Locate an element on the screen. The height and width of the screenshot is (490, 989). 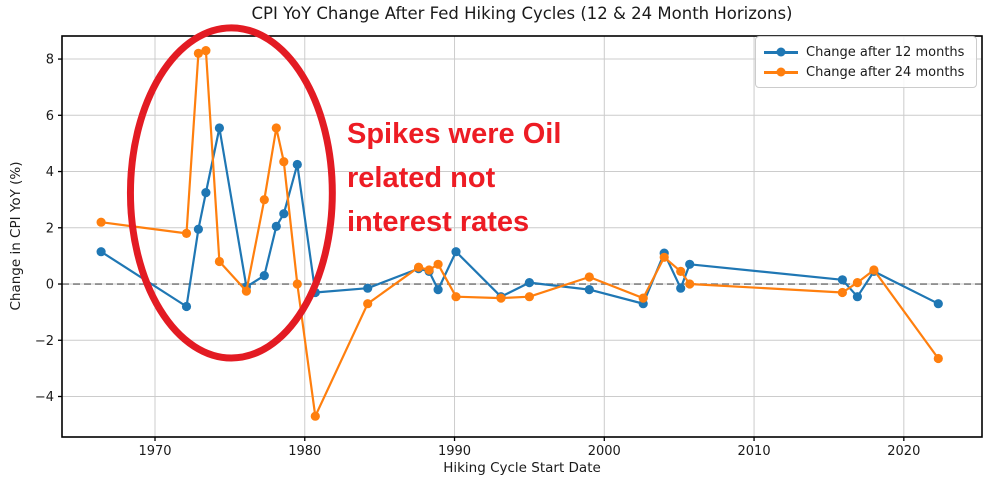
legend-item-12-months: Change after 12 months is located at coordinates (866, 52).